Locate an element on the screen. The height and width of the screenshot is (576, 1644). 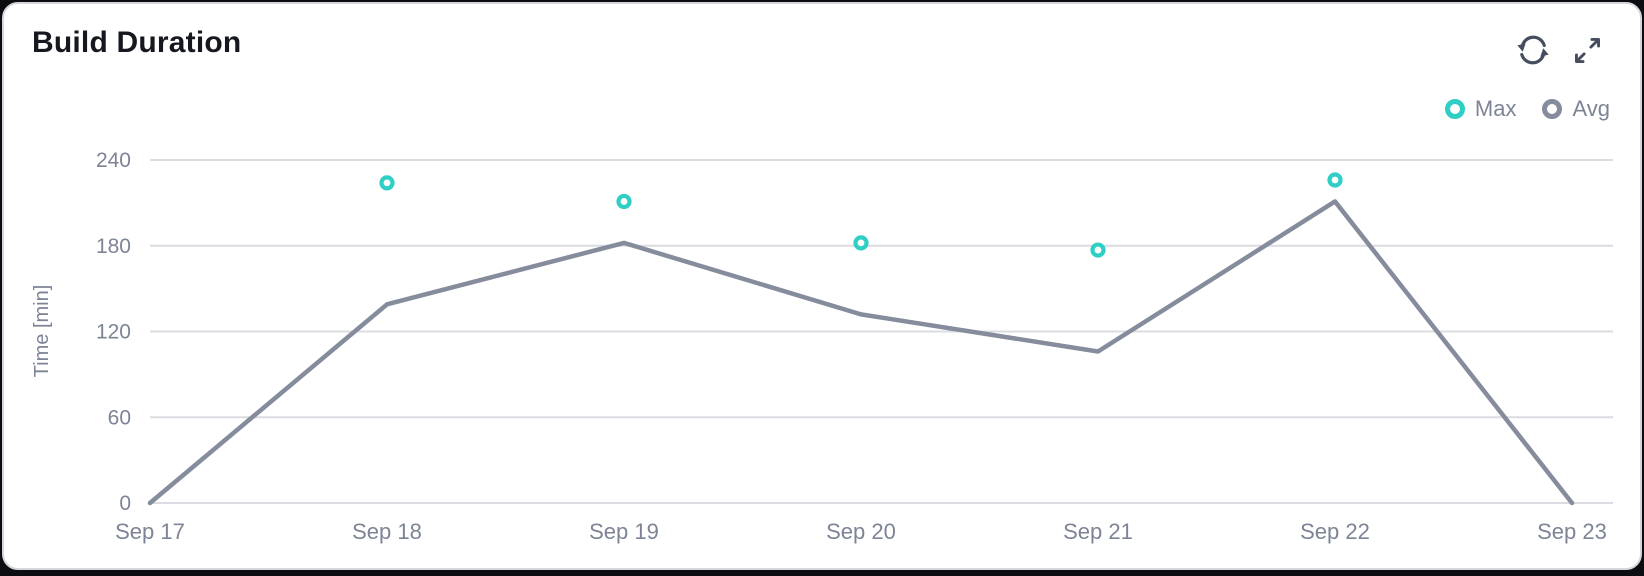
legend-item-avg: Avg is located at coordinates (1576, 109).